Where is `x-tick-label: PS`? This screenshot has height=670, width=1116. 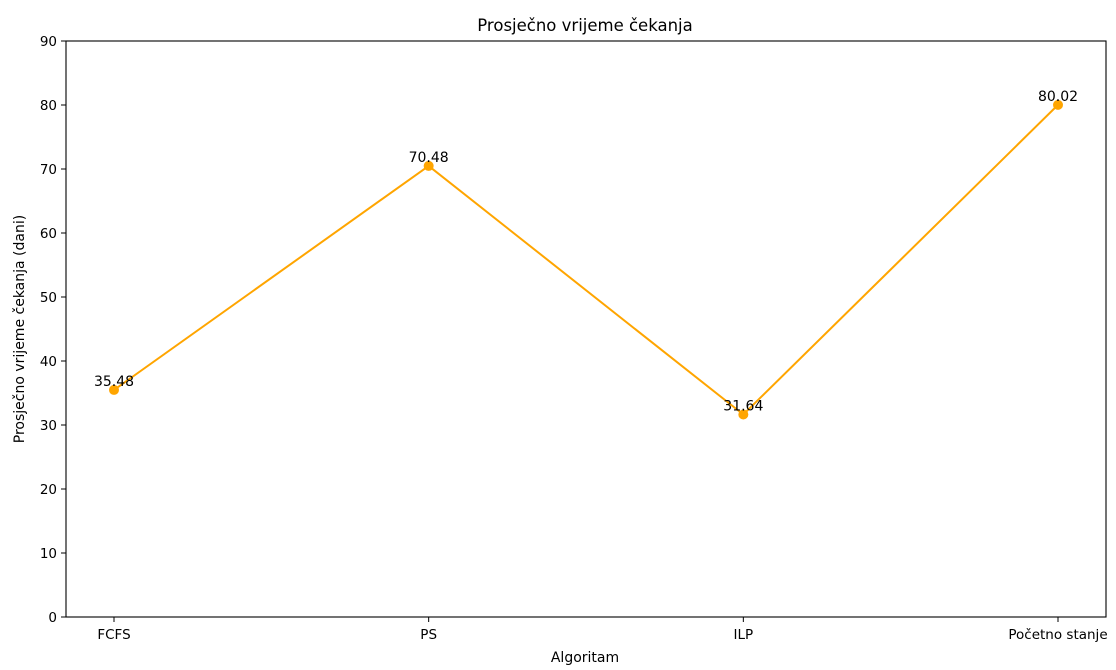
x-tick-label: PS is located at coordinates (428, 635).